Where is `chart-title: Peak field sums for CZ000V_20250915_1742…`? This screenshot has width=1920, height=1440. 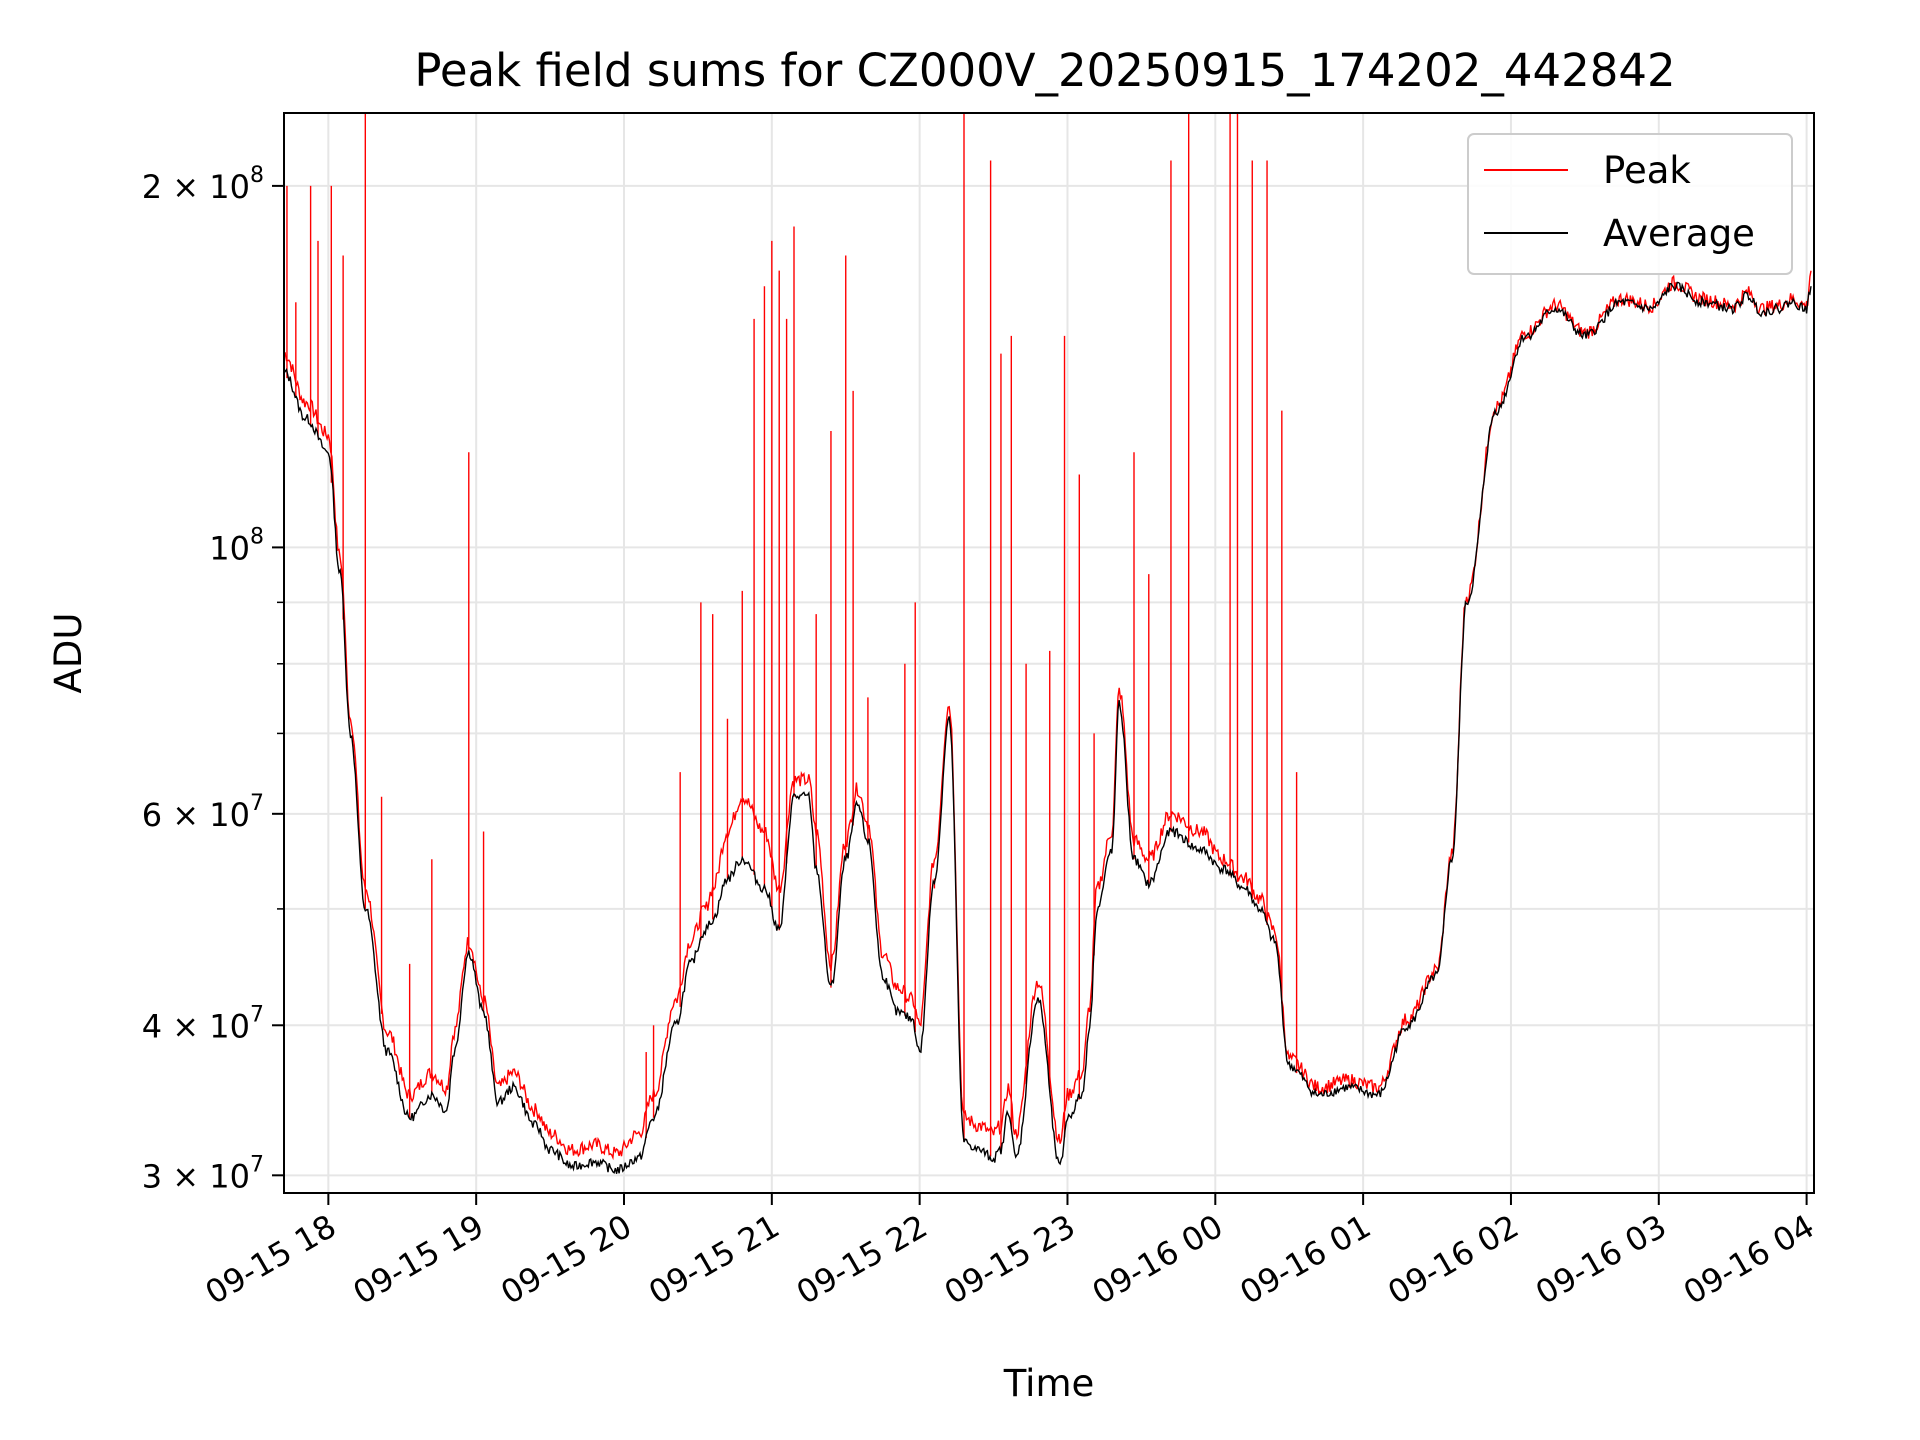 chart-title: Peak field sums for CZ000V_20250915_1742… is located at coordinates (1044, 70).